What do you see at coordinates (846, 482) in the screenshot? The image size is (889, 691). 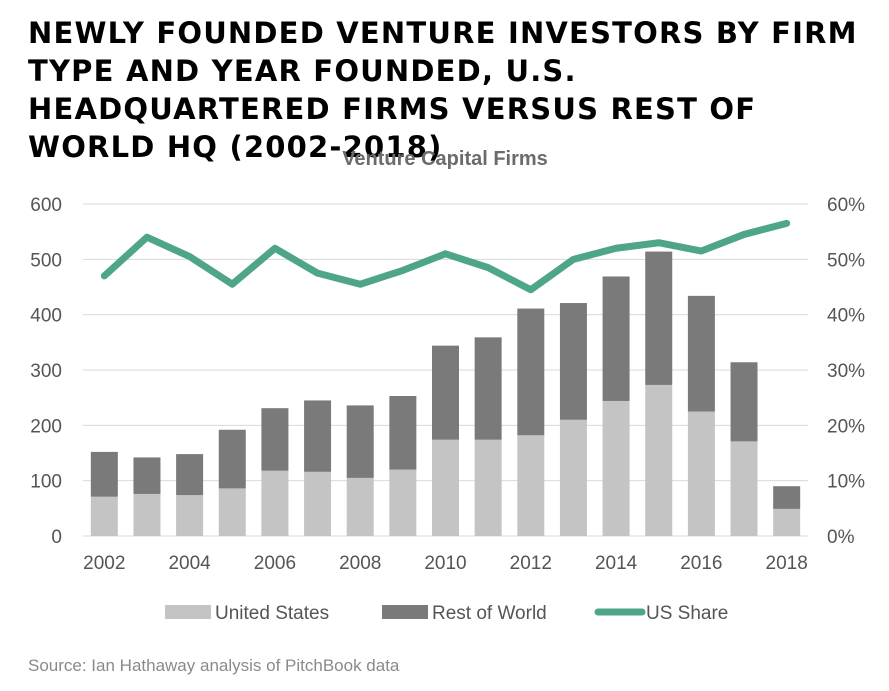 I see `right-tick-label: 10%` at bounding box center [846, 482].